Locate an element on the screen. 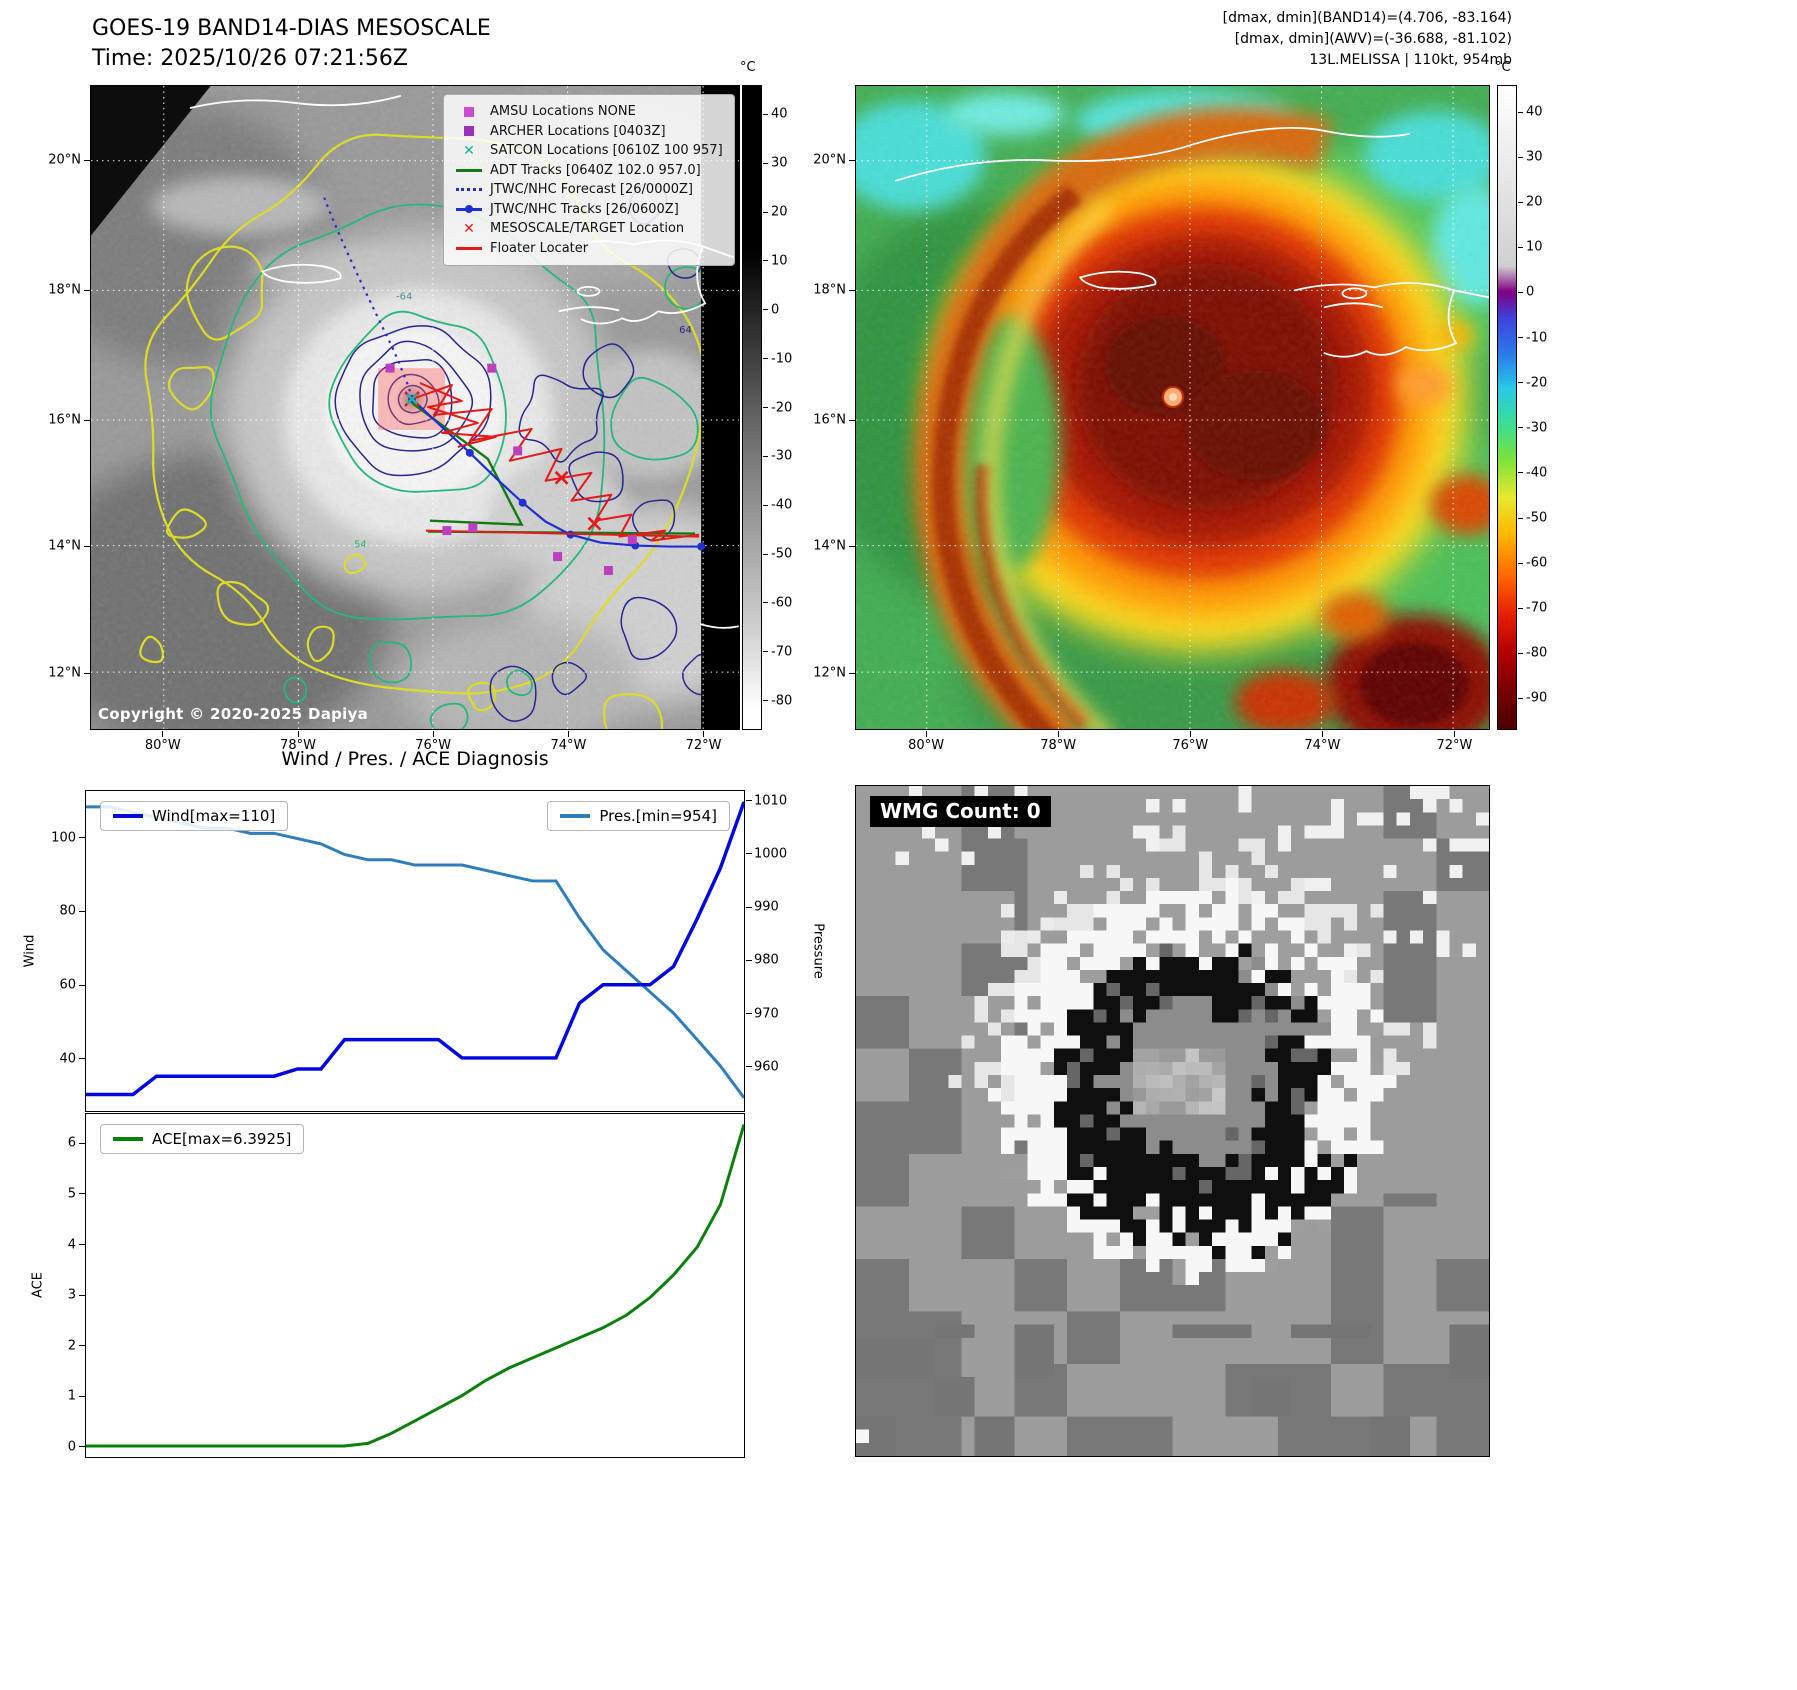 The width and height of the screenshot is (1797, 1690). latlon-grid is located at coordinates (415, 407).